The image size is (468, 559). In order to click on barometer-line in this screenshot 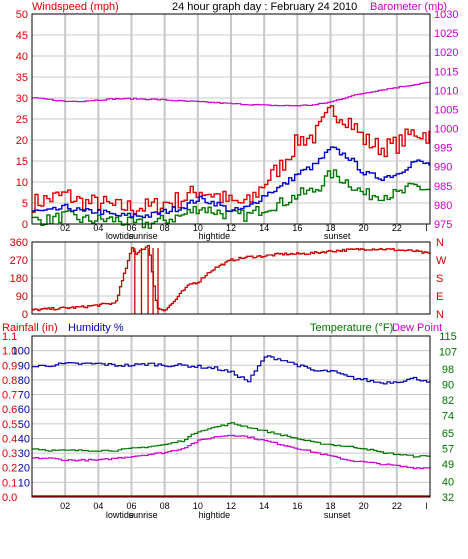, I will do `click(231, 94)`.